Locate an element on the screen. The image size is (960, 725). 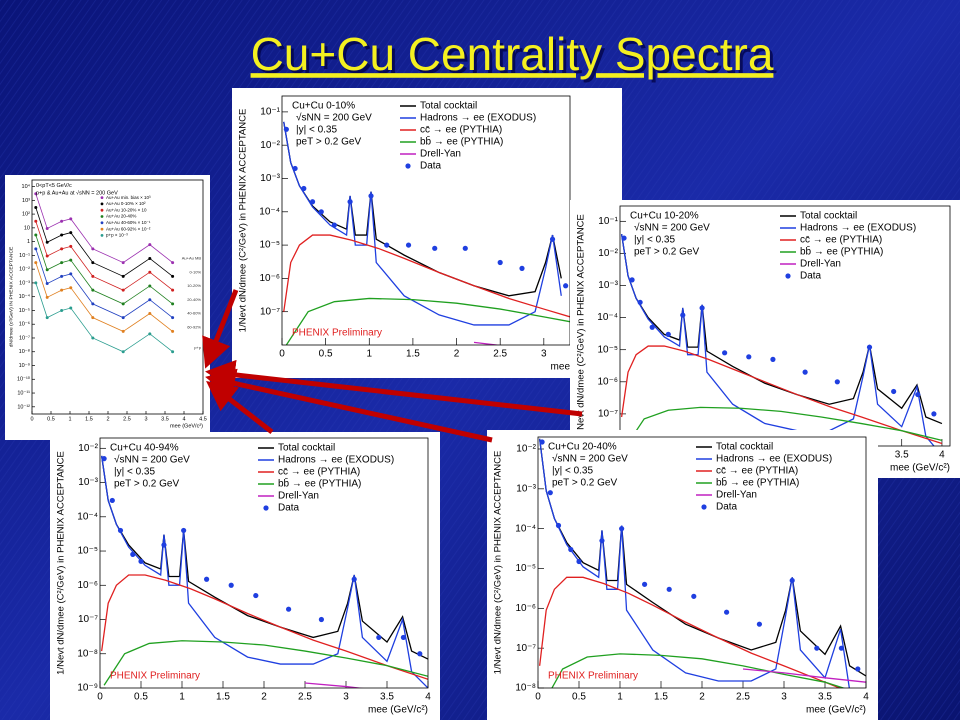
arrows is located at coordinates (392, 366).